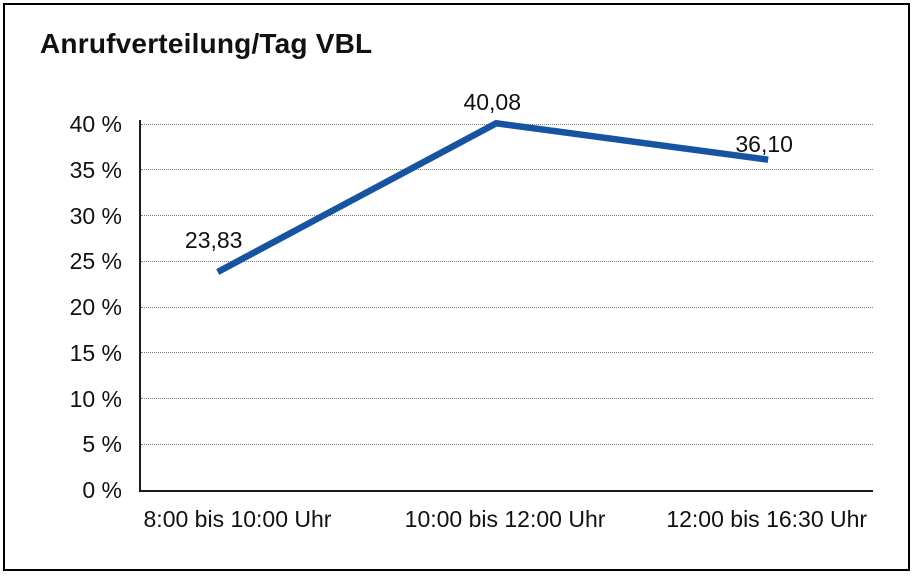 The width and height of the screenshot is (915, 576). What do you see at coordinates (213, 239) in the screenshot?
I see `data-point-label: 23,83` at bounding box center [213, 239].